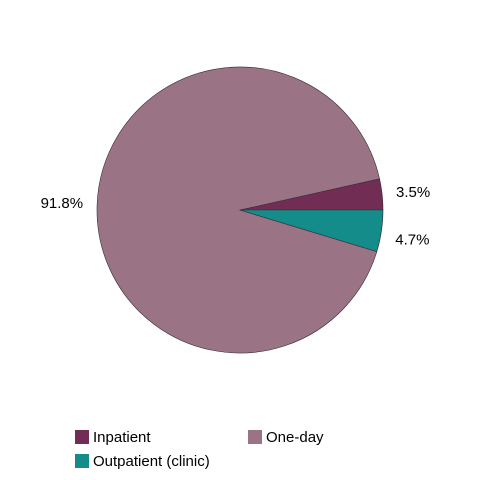 This screenshot has height=480, width=480. What do you see at coordinates (151, 461) in the screenshot?
I see `legend-label: Outpatient (clinic)` at bounding box center [151, 461].